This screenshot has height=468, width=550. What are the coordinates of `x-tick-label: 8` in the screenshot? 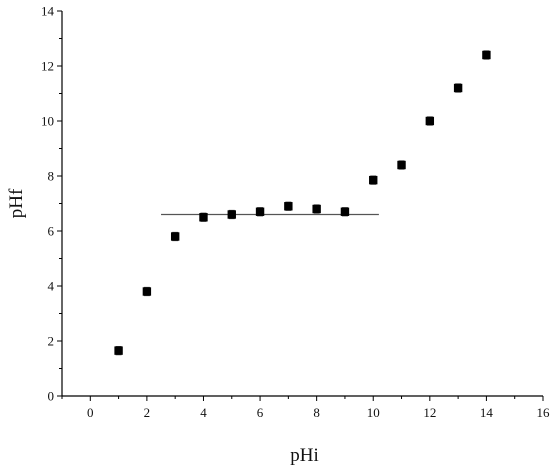 It's located at (316, 412).